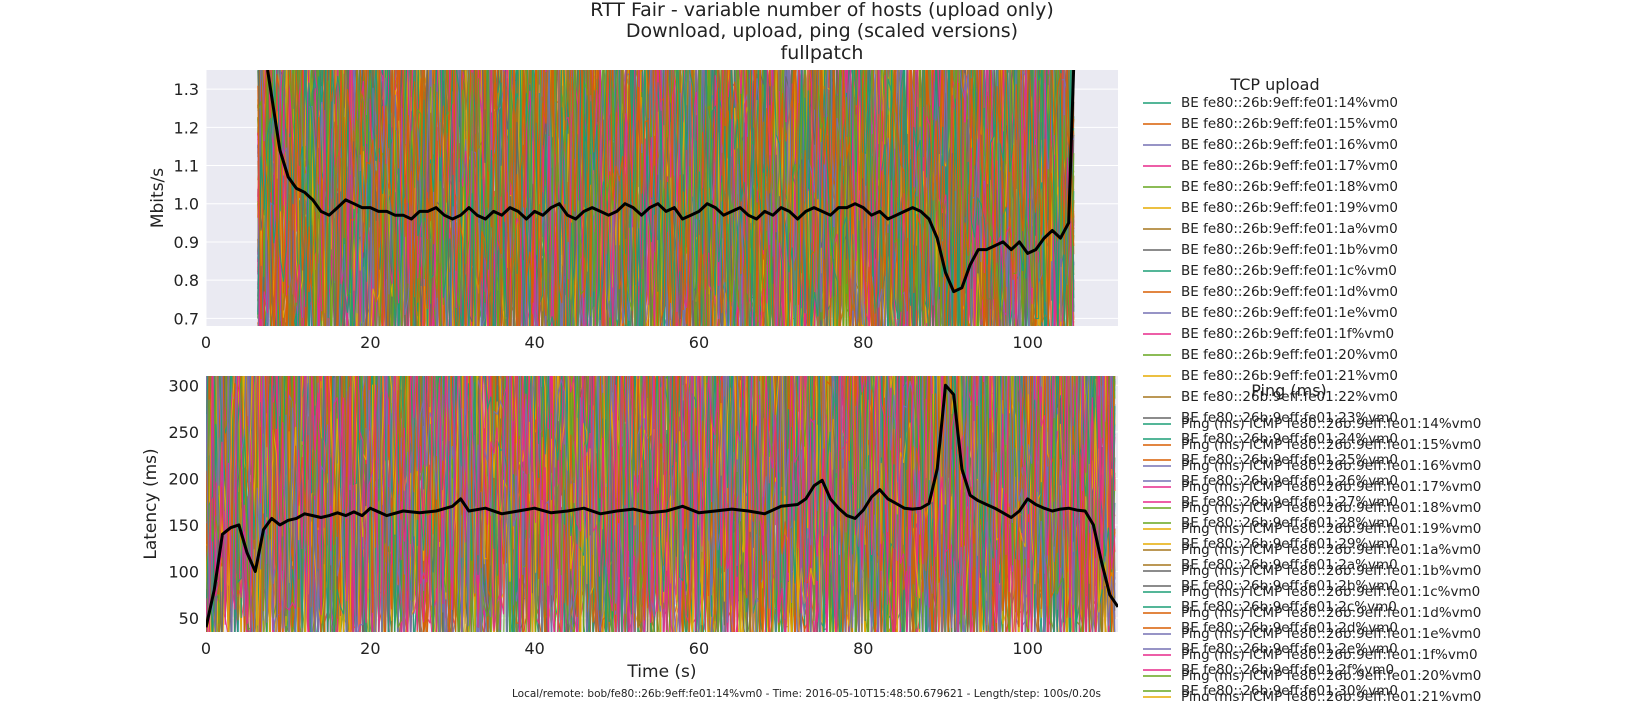 The height and width of the screenshot is (701, 1642). I want to click on legend-entry-label: BE fe80::26b:9eff:fe01:1c%vm0, so click(1289, 271).